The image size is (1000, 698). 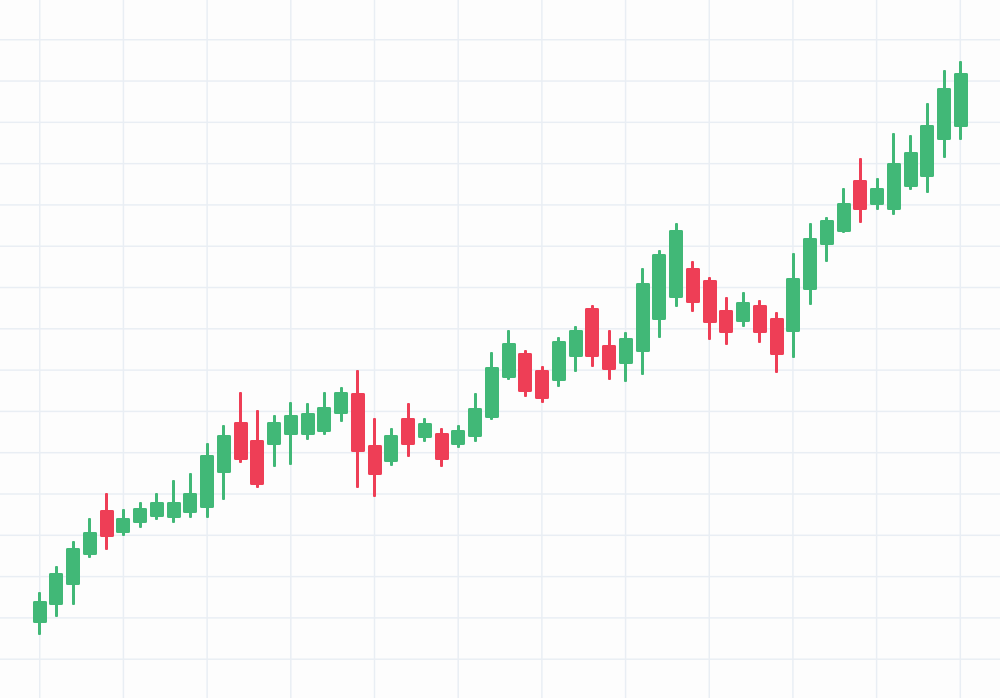 I want to click on bullish-candle-wick, so click(x=173, y=501).